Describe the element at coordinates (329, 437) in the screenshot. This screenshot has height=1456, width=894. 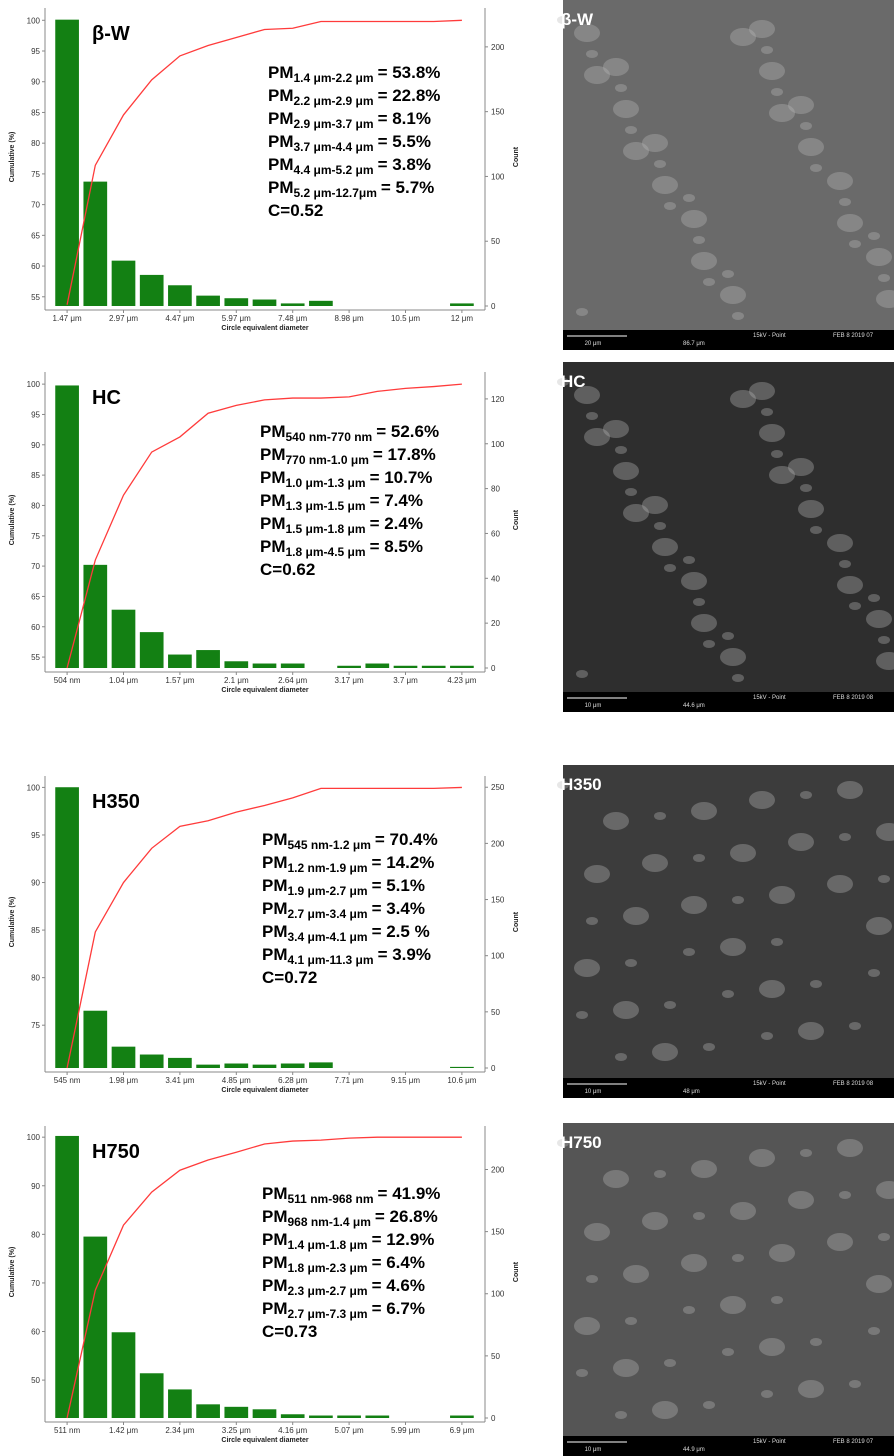
I see `annotation-subscript: 540 nm-770 nm` at that location.